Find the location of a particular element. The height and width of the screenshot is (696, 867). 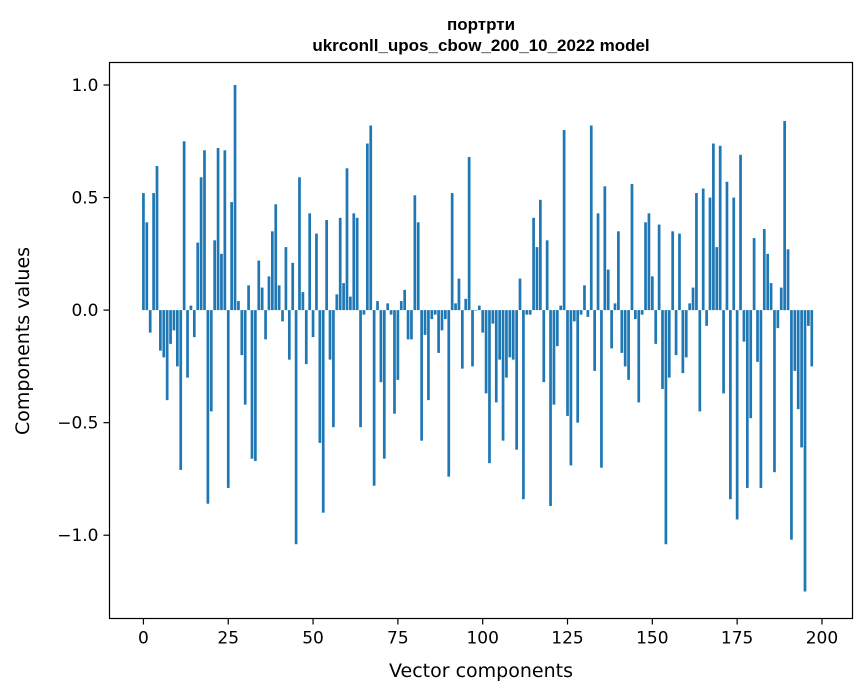

x-axis-label: Vector components is located at coordinates (481, 671).